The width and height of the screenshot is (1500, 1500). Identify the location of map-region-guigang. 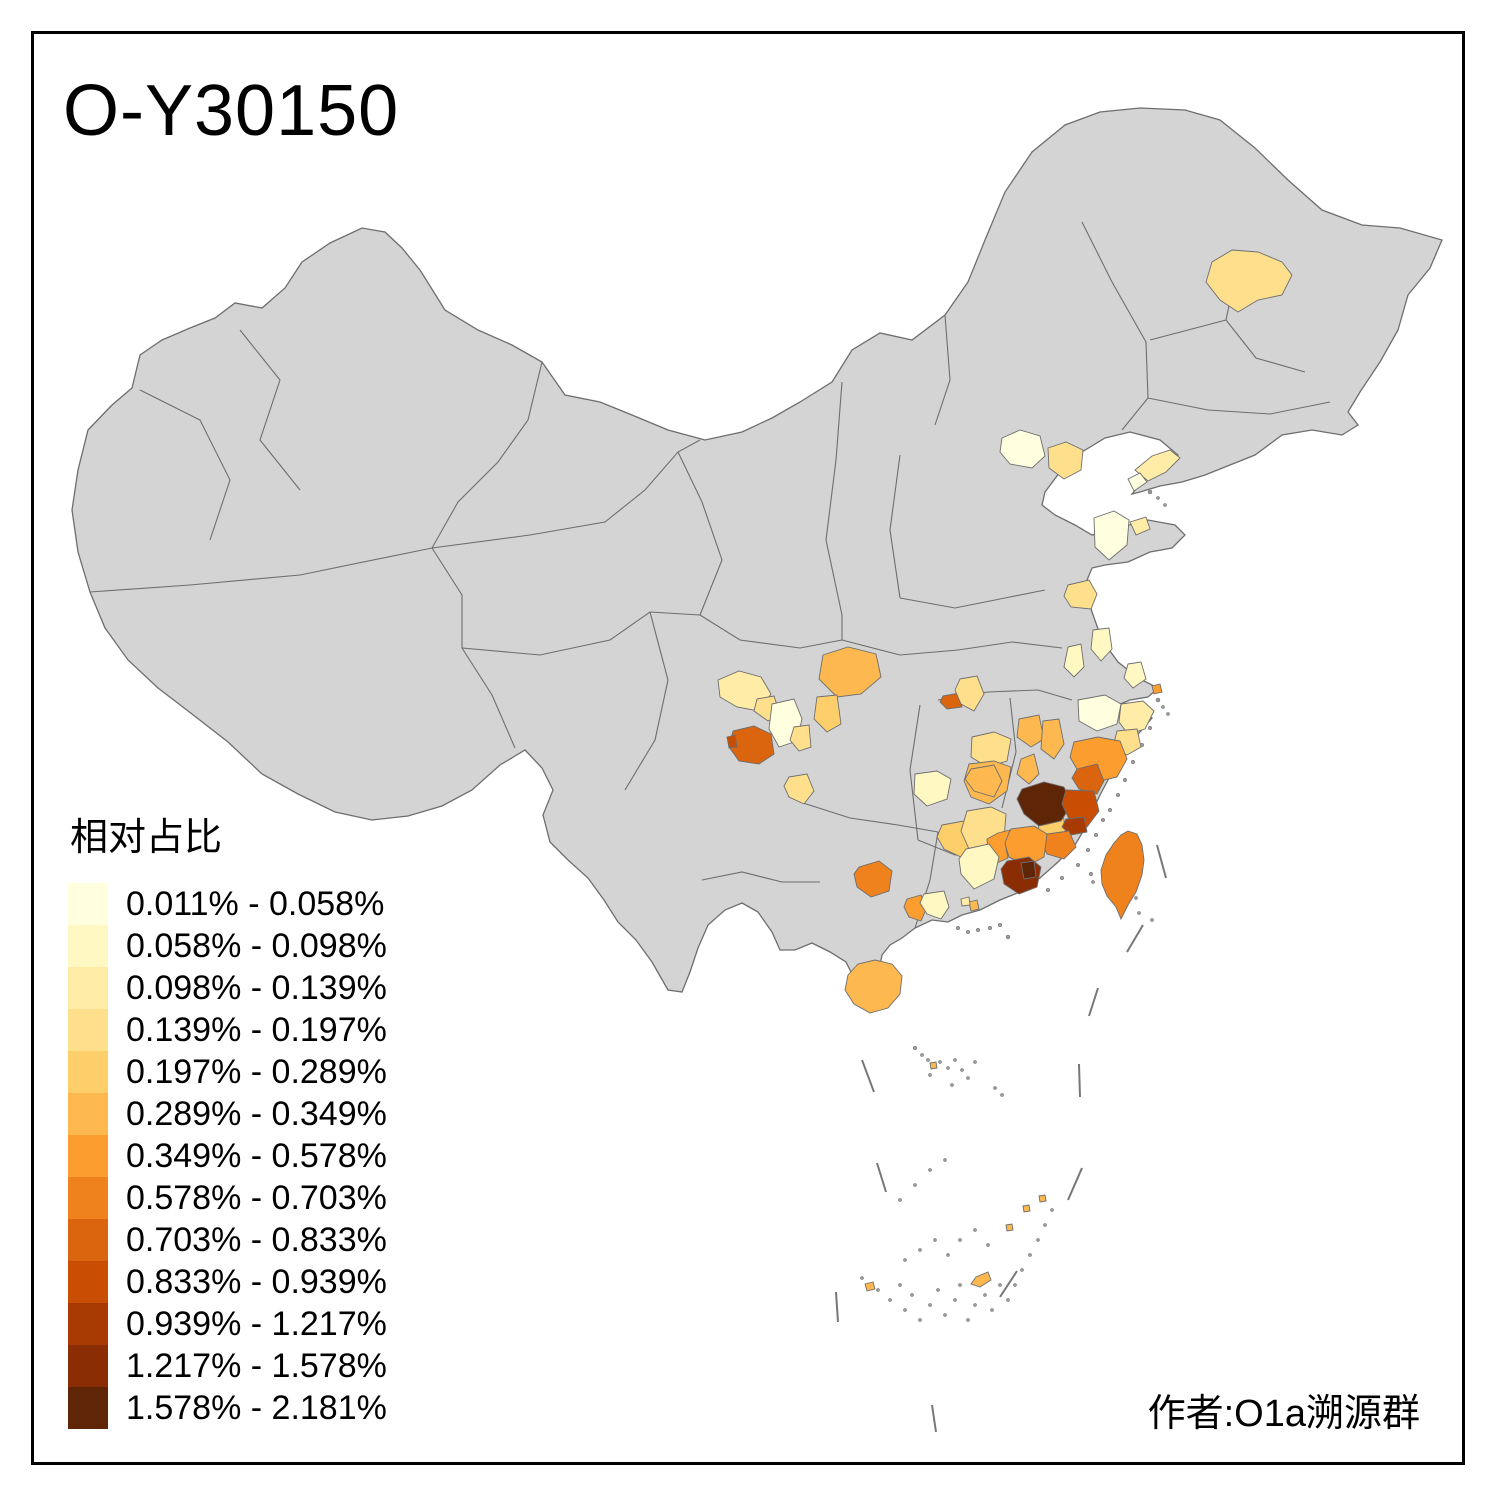
(873, 879).